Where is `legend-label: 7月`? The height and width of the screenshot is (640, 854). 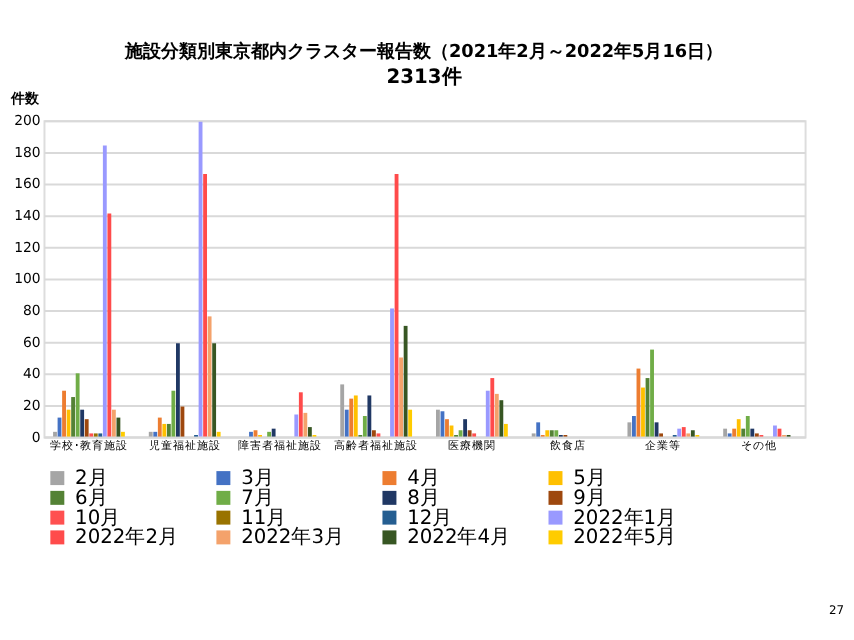 legend-label: 7月 is located at coordinates (257, 498).